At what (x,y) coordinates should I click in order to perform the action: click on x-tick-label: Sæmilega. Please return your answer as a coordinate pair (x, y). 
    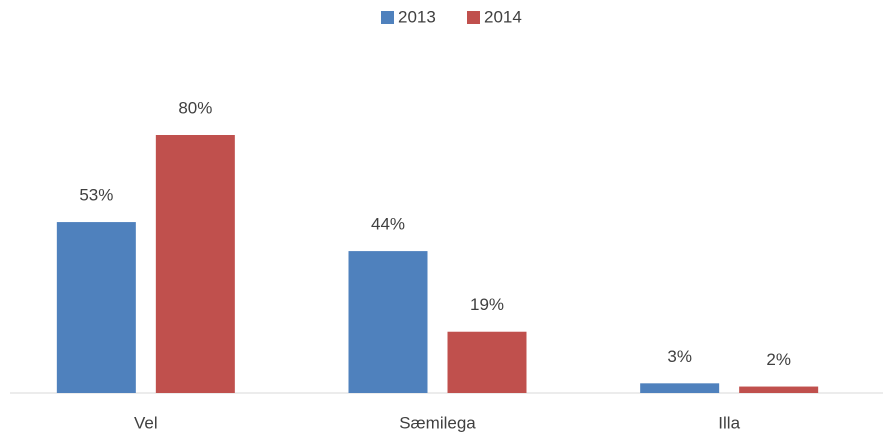
    Looking at the image, I should click on (437, 422).